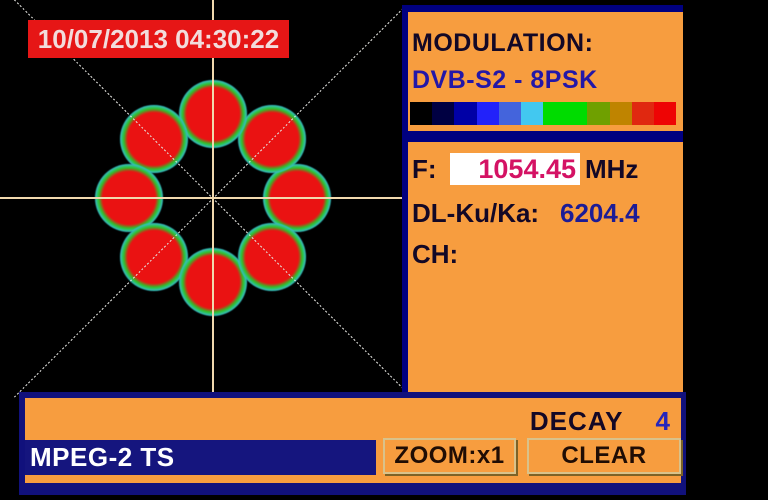  I want to click on panel-separator, so click(542, 136).